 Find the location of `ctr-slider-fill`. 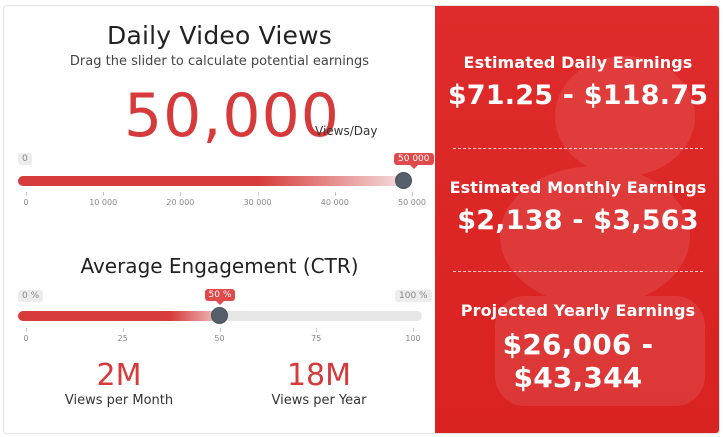

ctr-slider-fill is located at coordinates (119, 316).